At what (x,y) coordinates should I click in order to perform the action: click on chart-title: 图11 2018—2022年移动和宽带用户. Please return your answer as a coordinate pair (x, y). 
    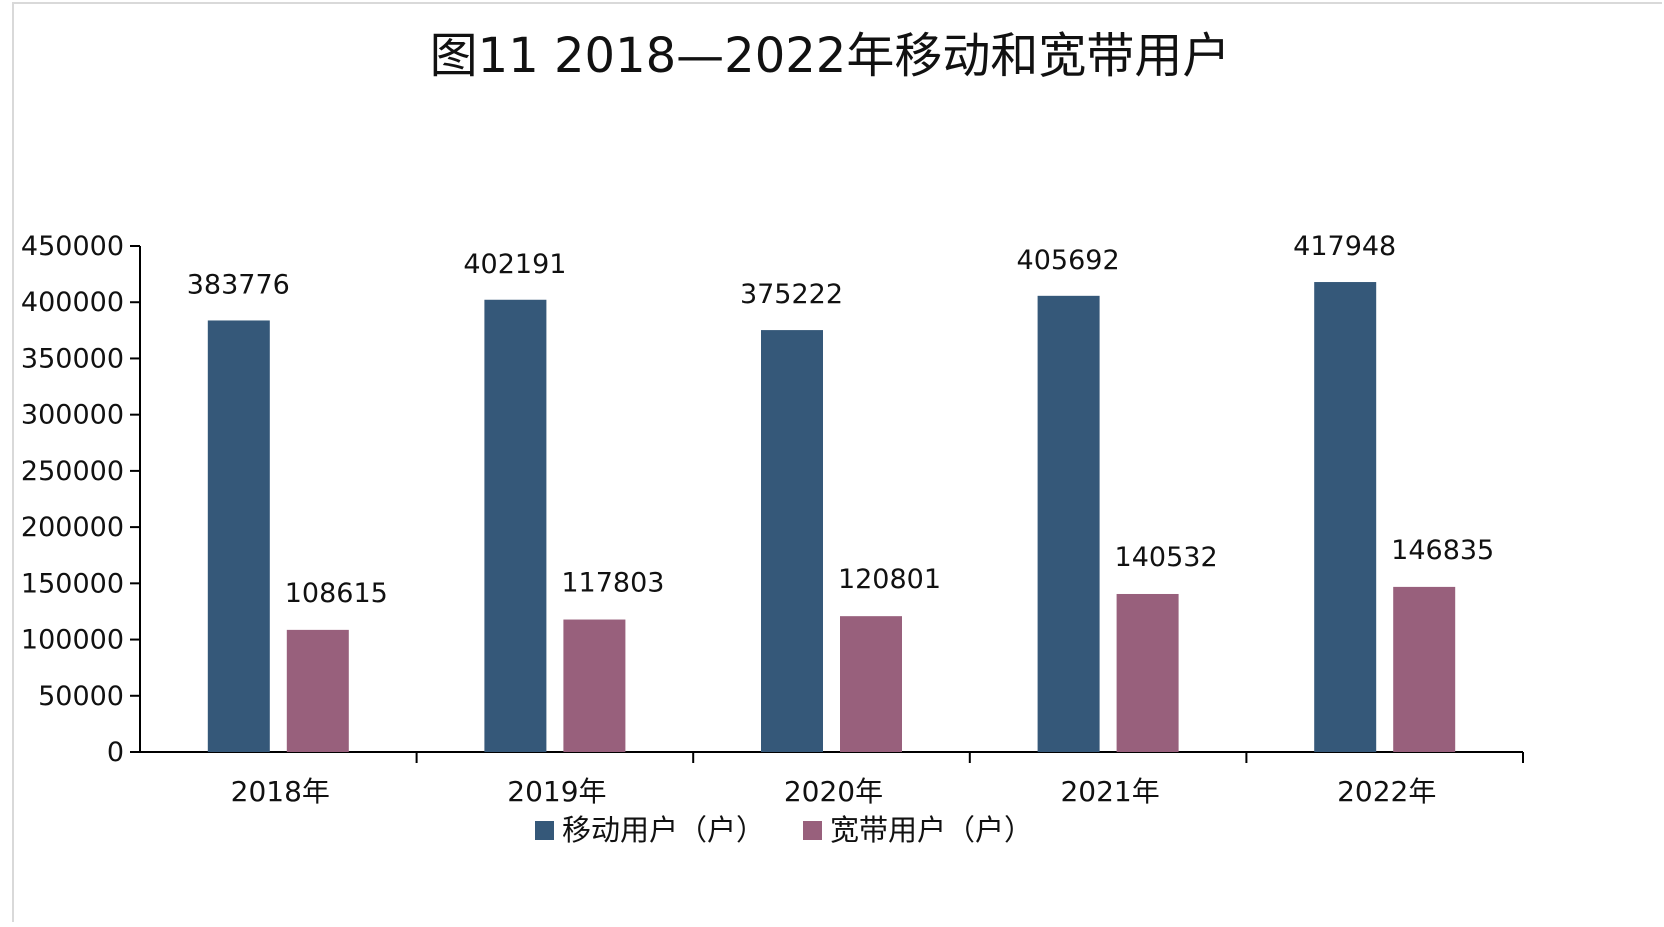
    Looking at the image, I should click on (830, 56).